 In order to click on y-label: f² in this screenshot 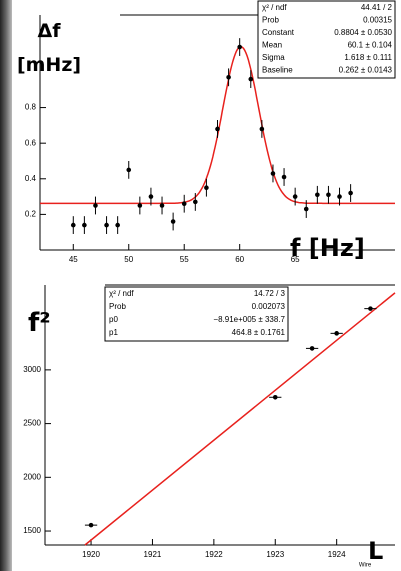, I will do `click(39, 323)`.